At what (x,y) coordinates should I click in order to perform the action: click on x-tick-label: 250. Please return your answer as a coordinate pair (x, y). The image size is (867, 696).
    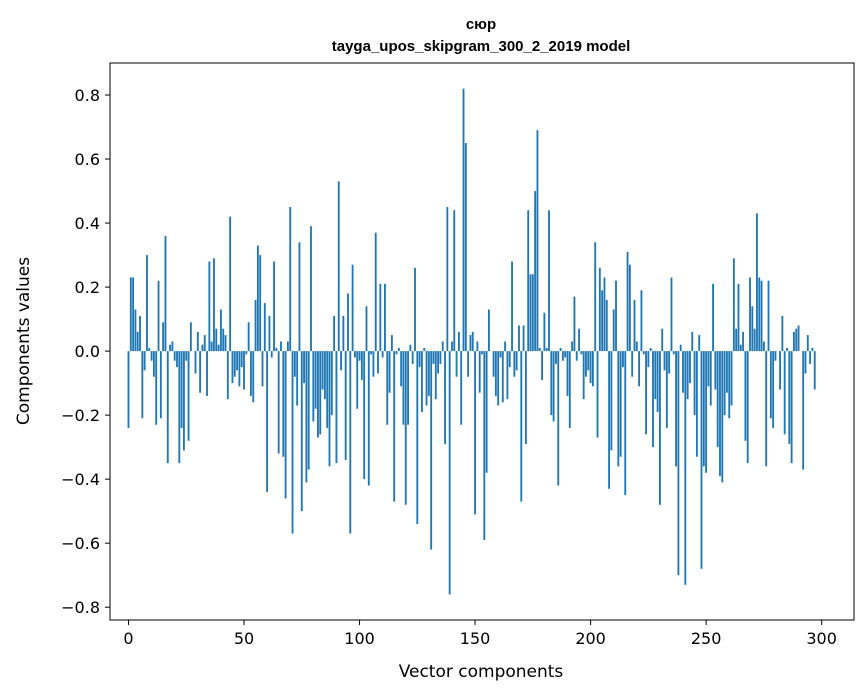
    Looking at the image, I should click on (706, 638).